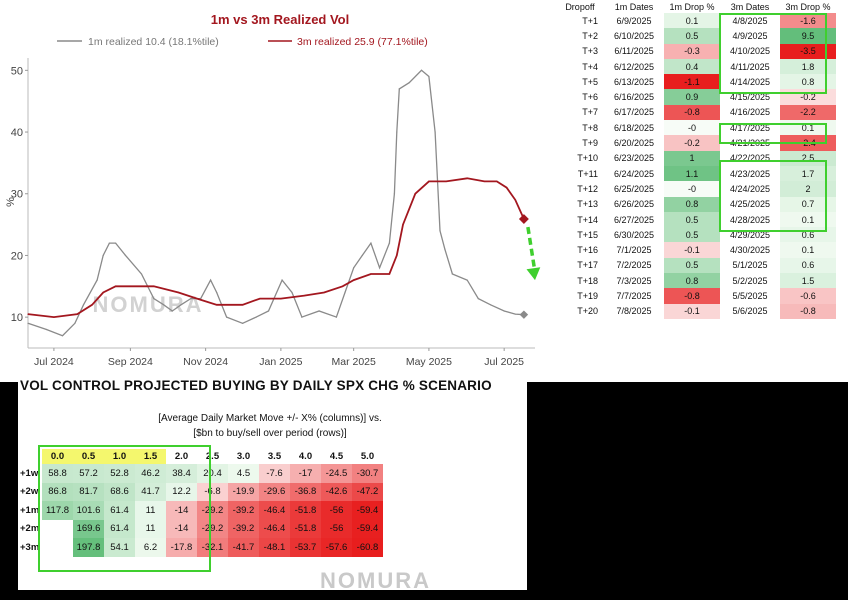 Image resolution: width=848 pixels, height=600 pixels. Describe the element at coordinates (808, 21) in the screenshot. I see `dropoff-cell: -1.6` at that location.